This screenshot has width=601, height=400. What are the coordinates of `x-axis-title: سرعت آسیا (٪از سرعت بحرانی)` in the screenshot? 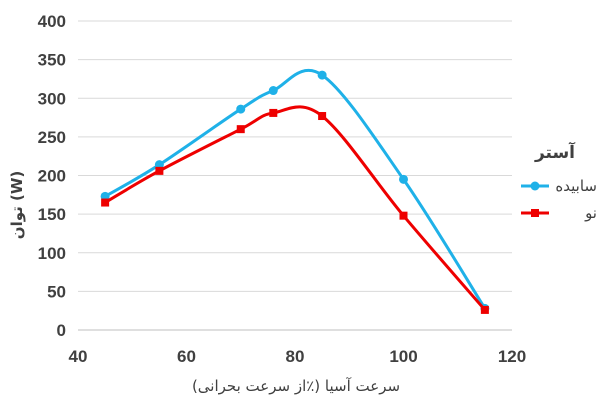 It's located at (296, 386).